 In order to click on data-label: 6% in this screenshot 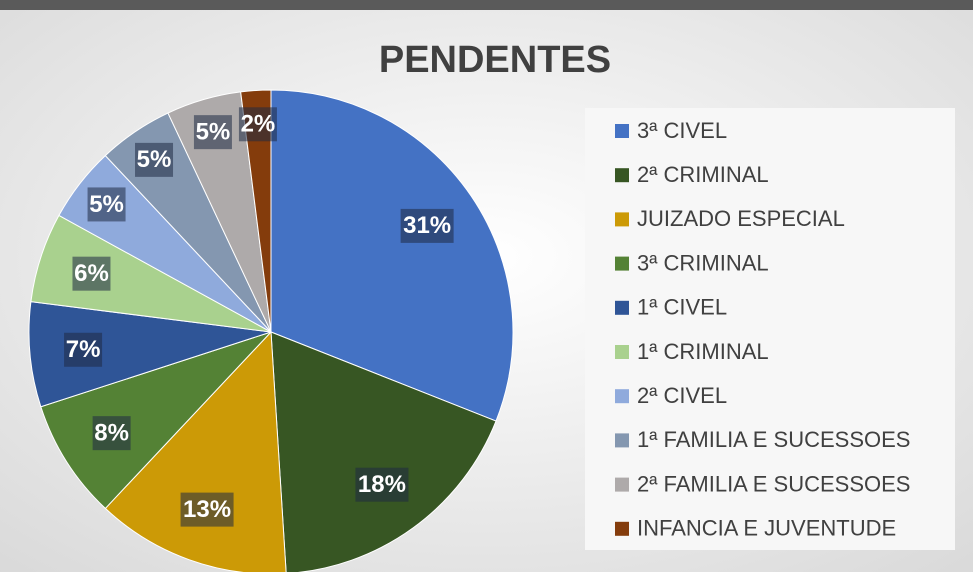, I will do `click(91, 273)`.